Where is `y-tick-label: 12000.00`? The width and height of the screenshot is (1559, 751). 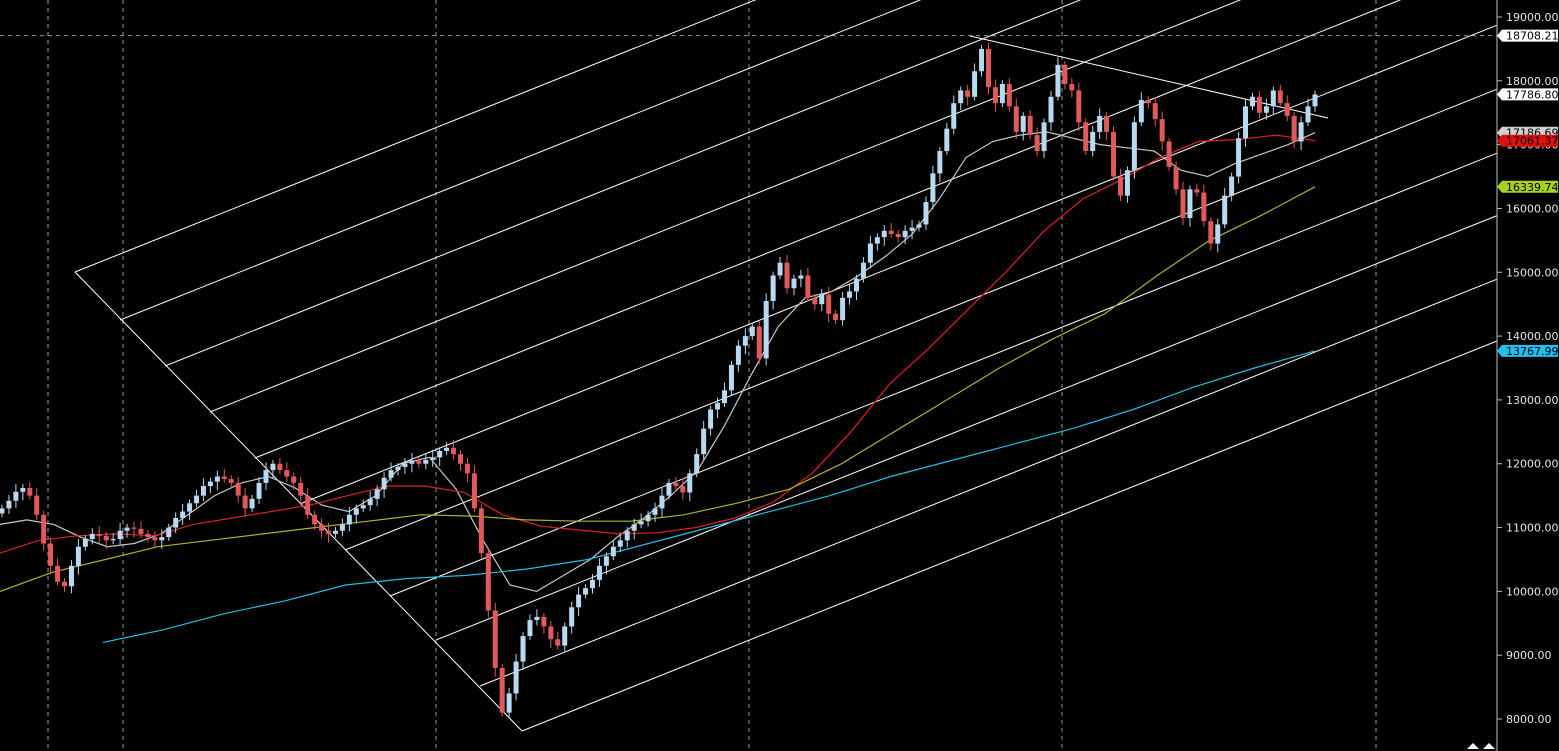 y-tick-label: 12000.00 is located at coordinates (1532, 464).